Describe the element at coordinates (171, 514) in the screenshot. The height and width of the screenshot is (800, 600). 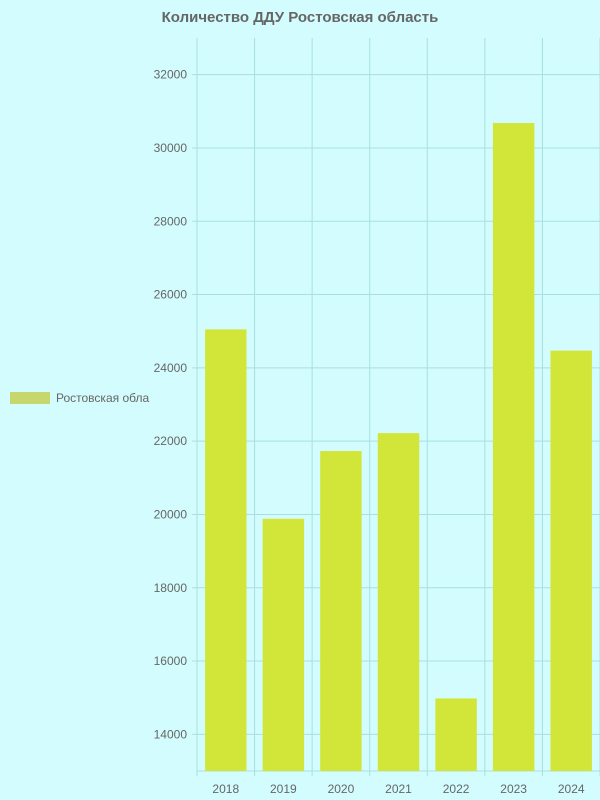
I see `y-tick-label: 20000` at that location.